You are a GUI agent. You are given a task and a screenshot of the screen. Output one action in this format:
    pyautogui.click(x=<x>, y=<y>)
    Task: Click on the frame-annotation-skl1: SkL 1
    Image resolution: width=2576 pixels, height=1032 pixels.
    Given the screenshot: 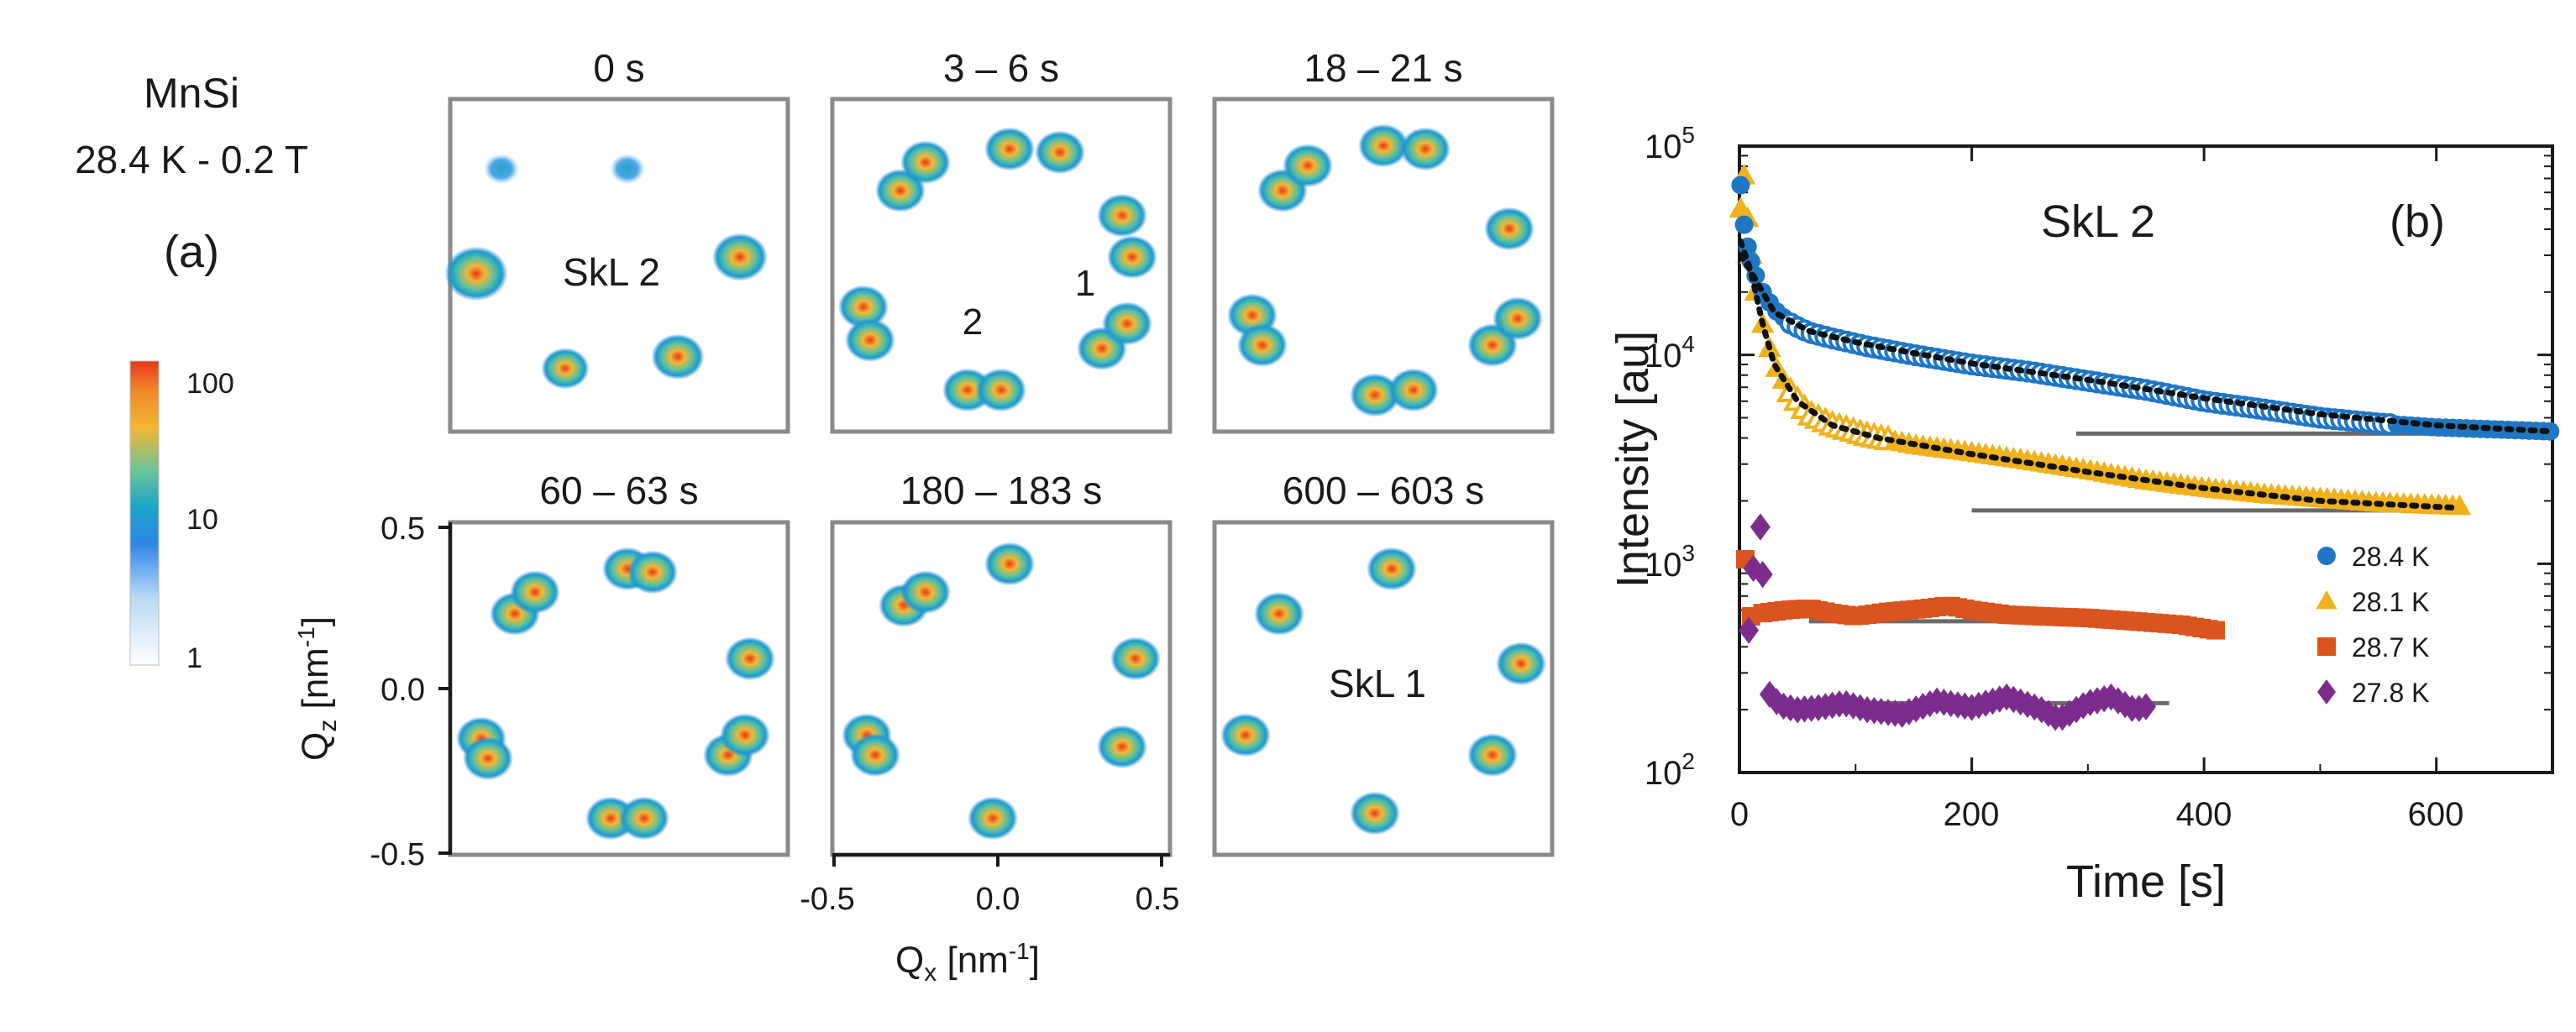 What is the action you would take?
    pyautogui.click(x=1377, y=683)
    